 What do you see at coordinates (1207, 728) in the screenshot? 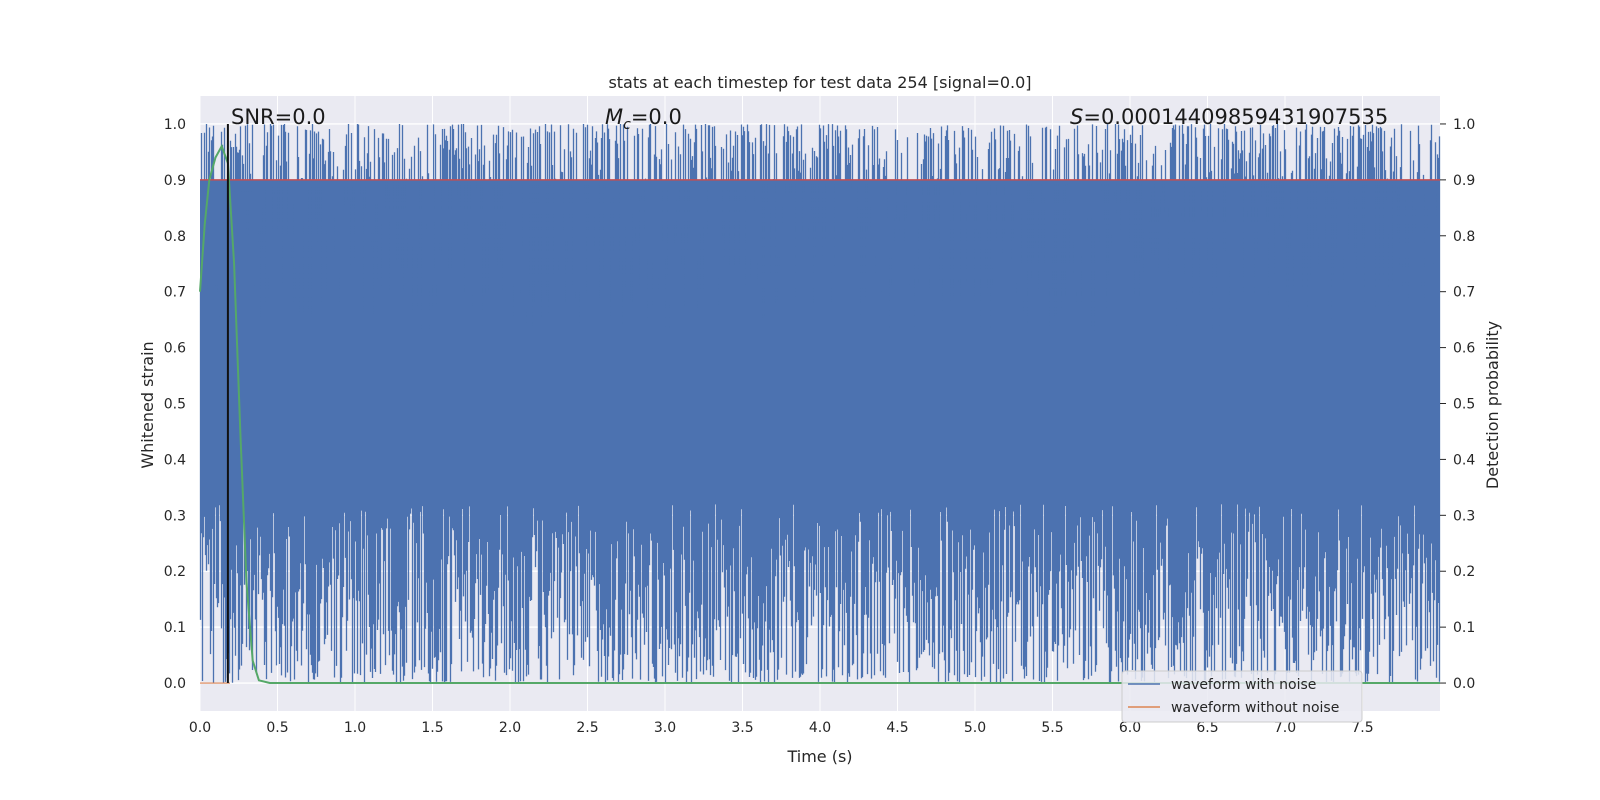
I see `x-tick-label: 6.5` at bounding box center [1207, 728].